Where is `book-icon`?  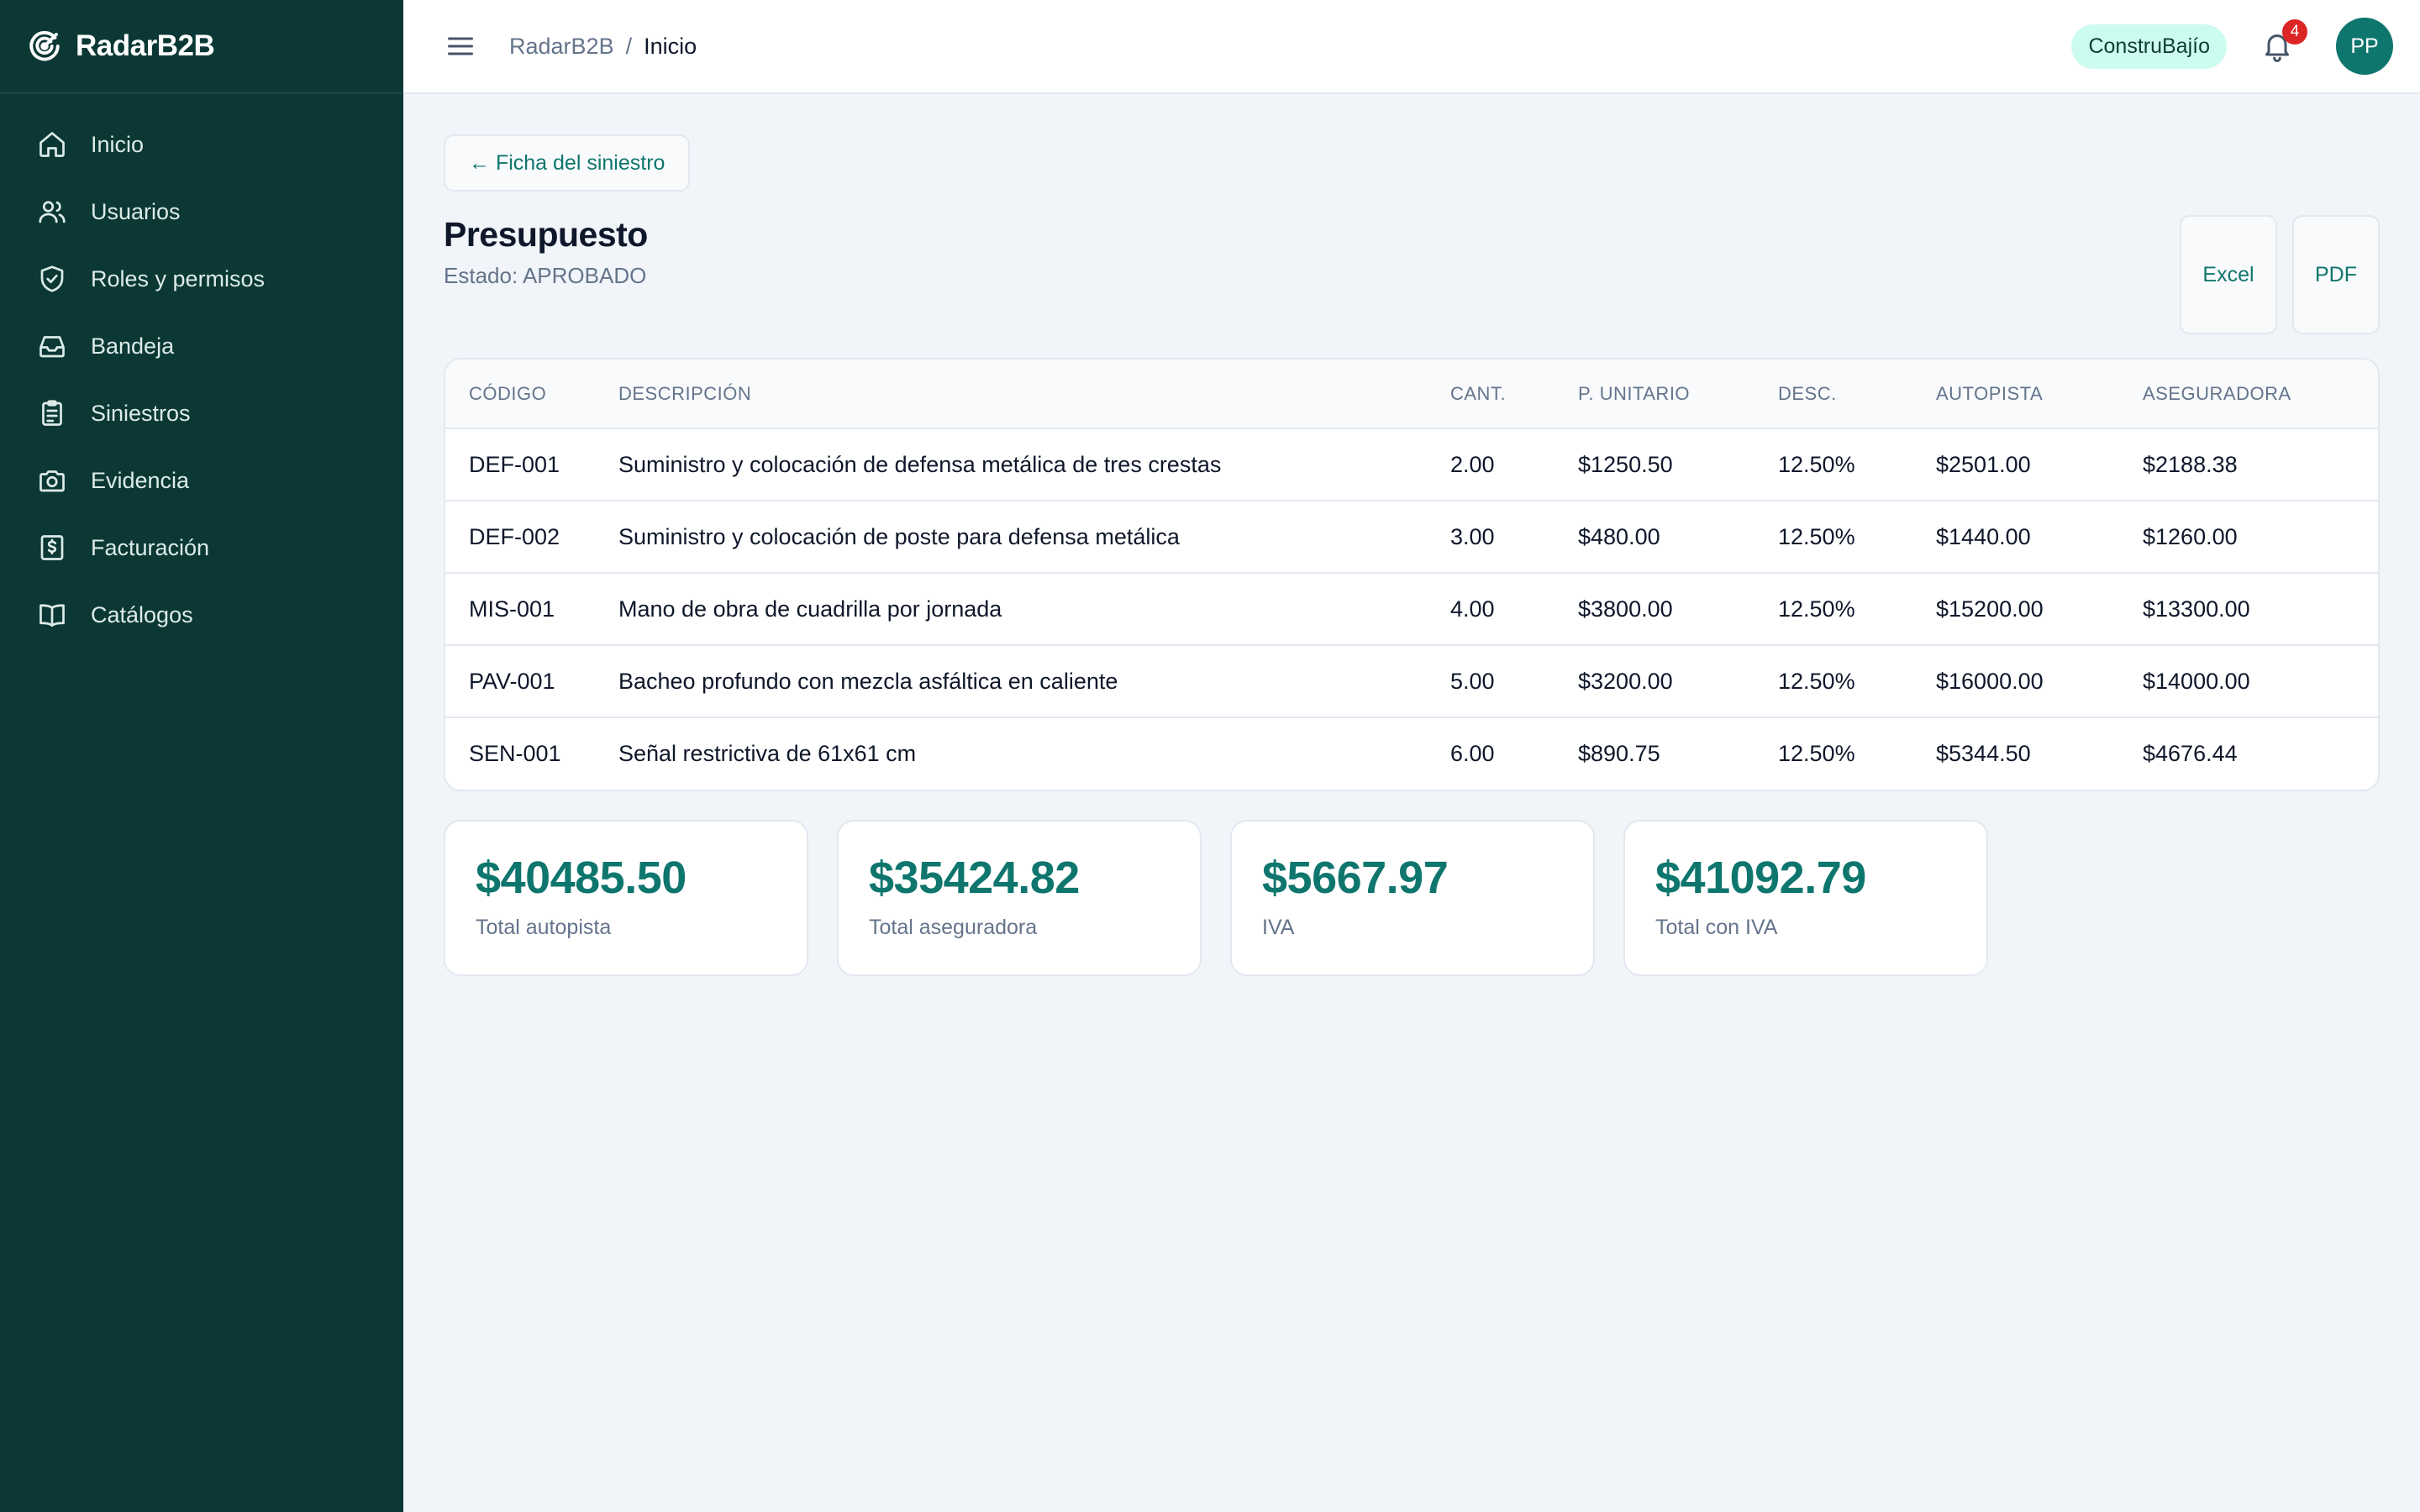
book-icon is located at coordinates (52, 615).